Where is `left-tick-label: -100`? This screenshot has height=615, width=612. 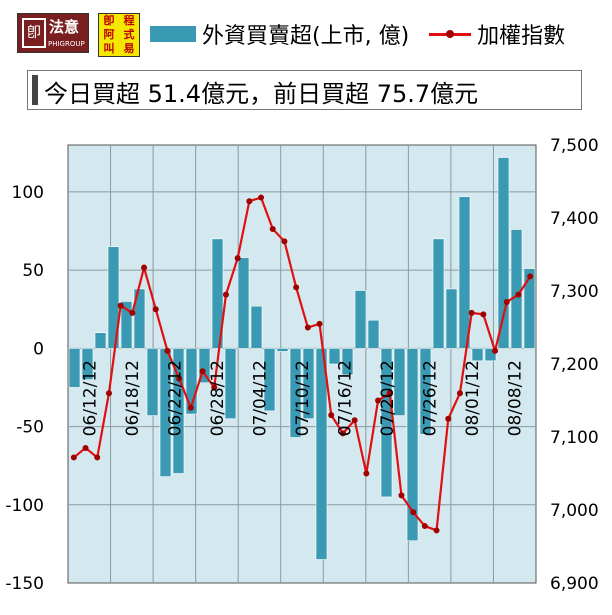
left-tick-label: -100 is located at coordinates (24, 506).